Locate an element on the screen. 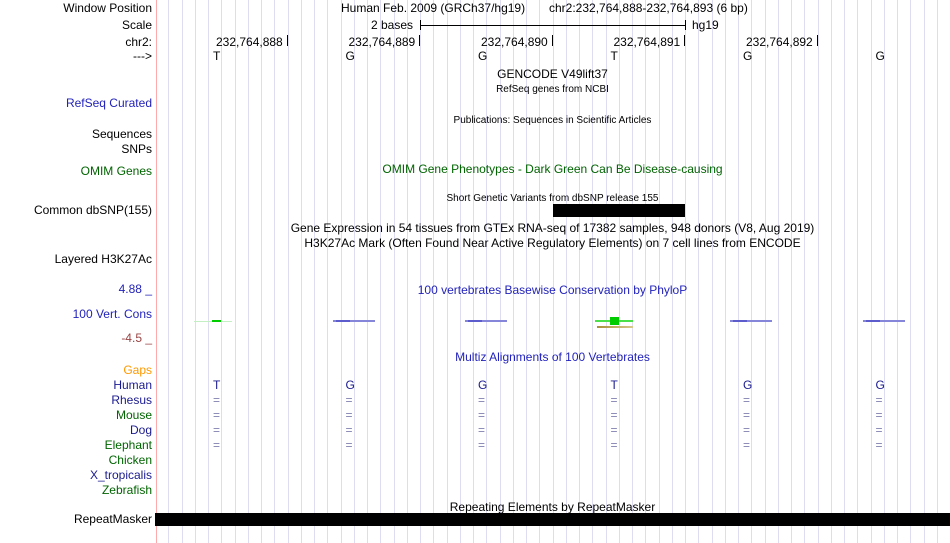 This screenshot has height=543, width=950. conservation-mark-blue-dark is located at coordinates (872, 321).